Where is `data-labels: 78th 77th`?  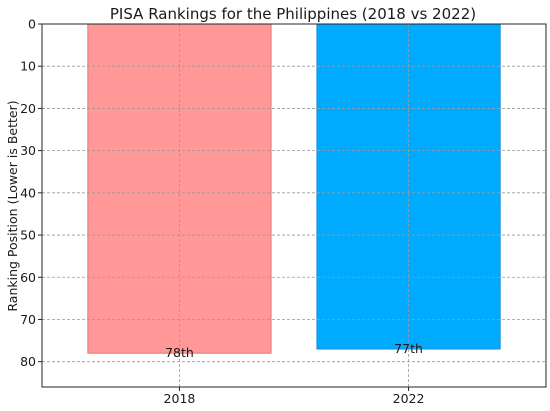 data-labels: 78th 77th is located at coordinates (294, 350).